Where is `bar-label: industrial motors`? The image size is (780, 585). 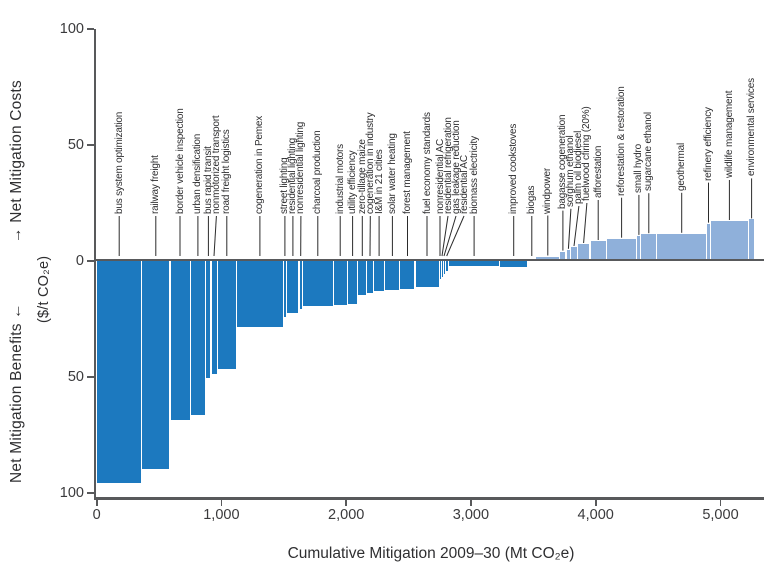
bar-label: industrial motors is located at coordinates (340, 179).